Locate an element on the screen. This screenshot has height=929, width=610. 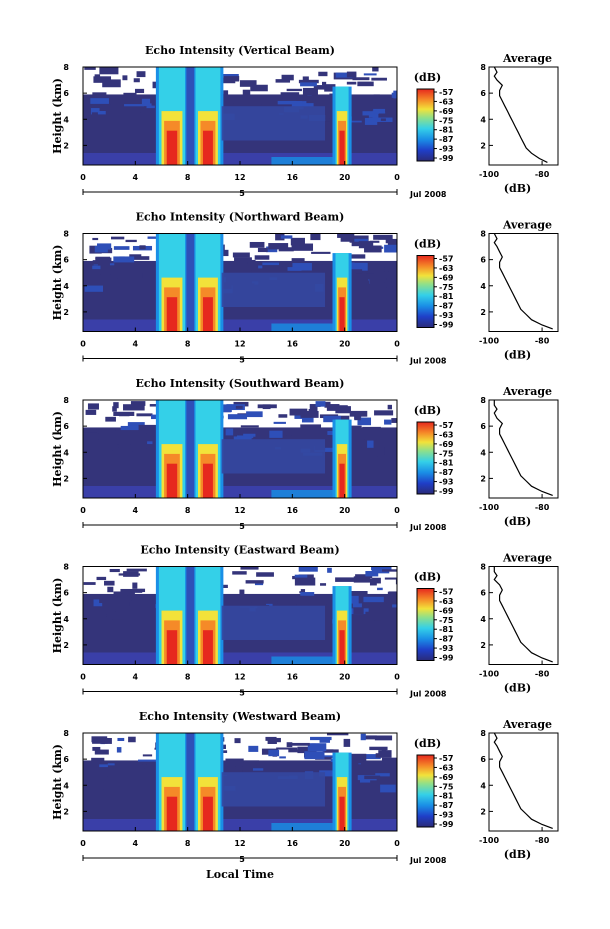
colorbar-tick-label: -57 is located at coordinates (446, 259).